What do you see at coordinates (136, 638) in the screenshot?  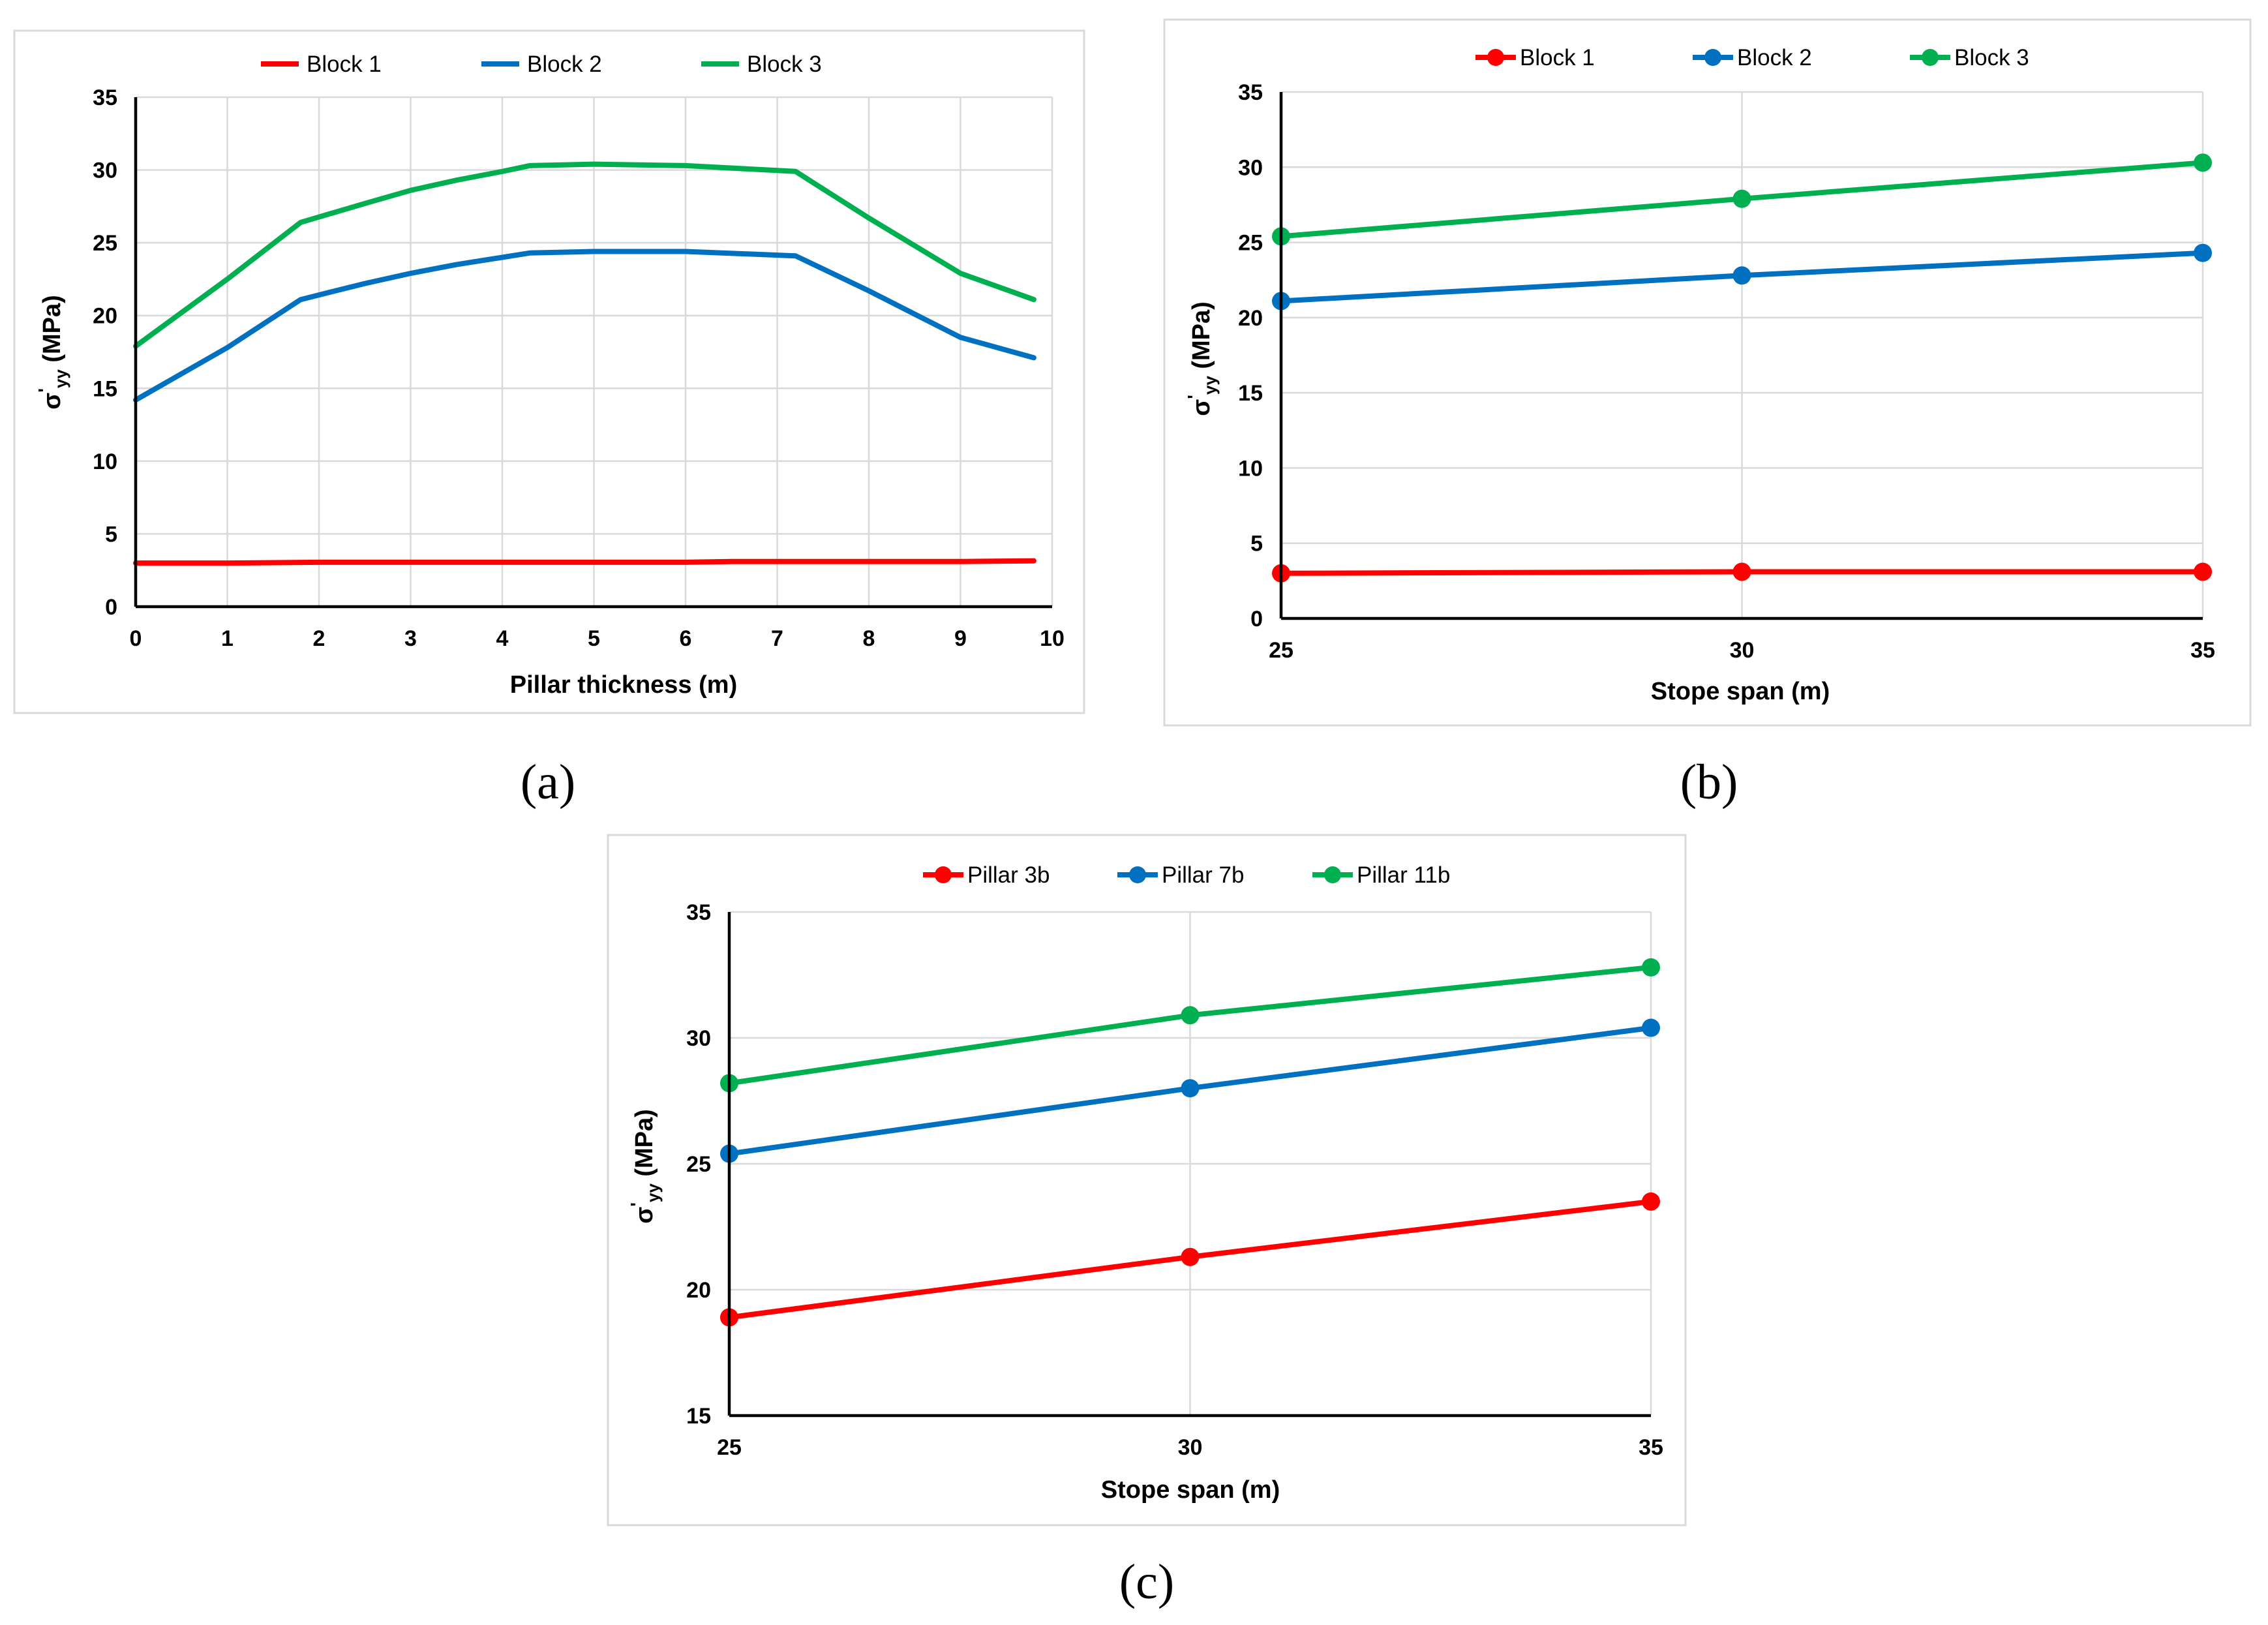 I see `chart-a-x-tick-label: 0` at bounding box center [136, 638].